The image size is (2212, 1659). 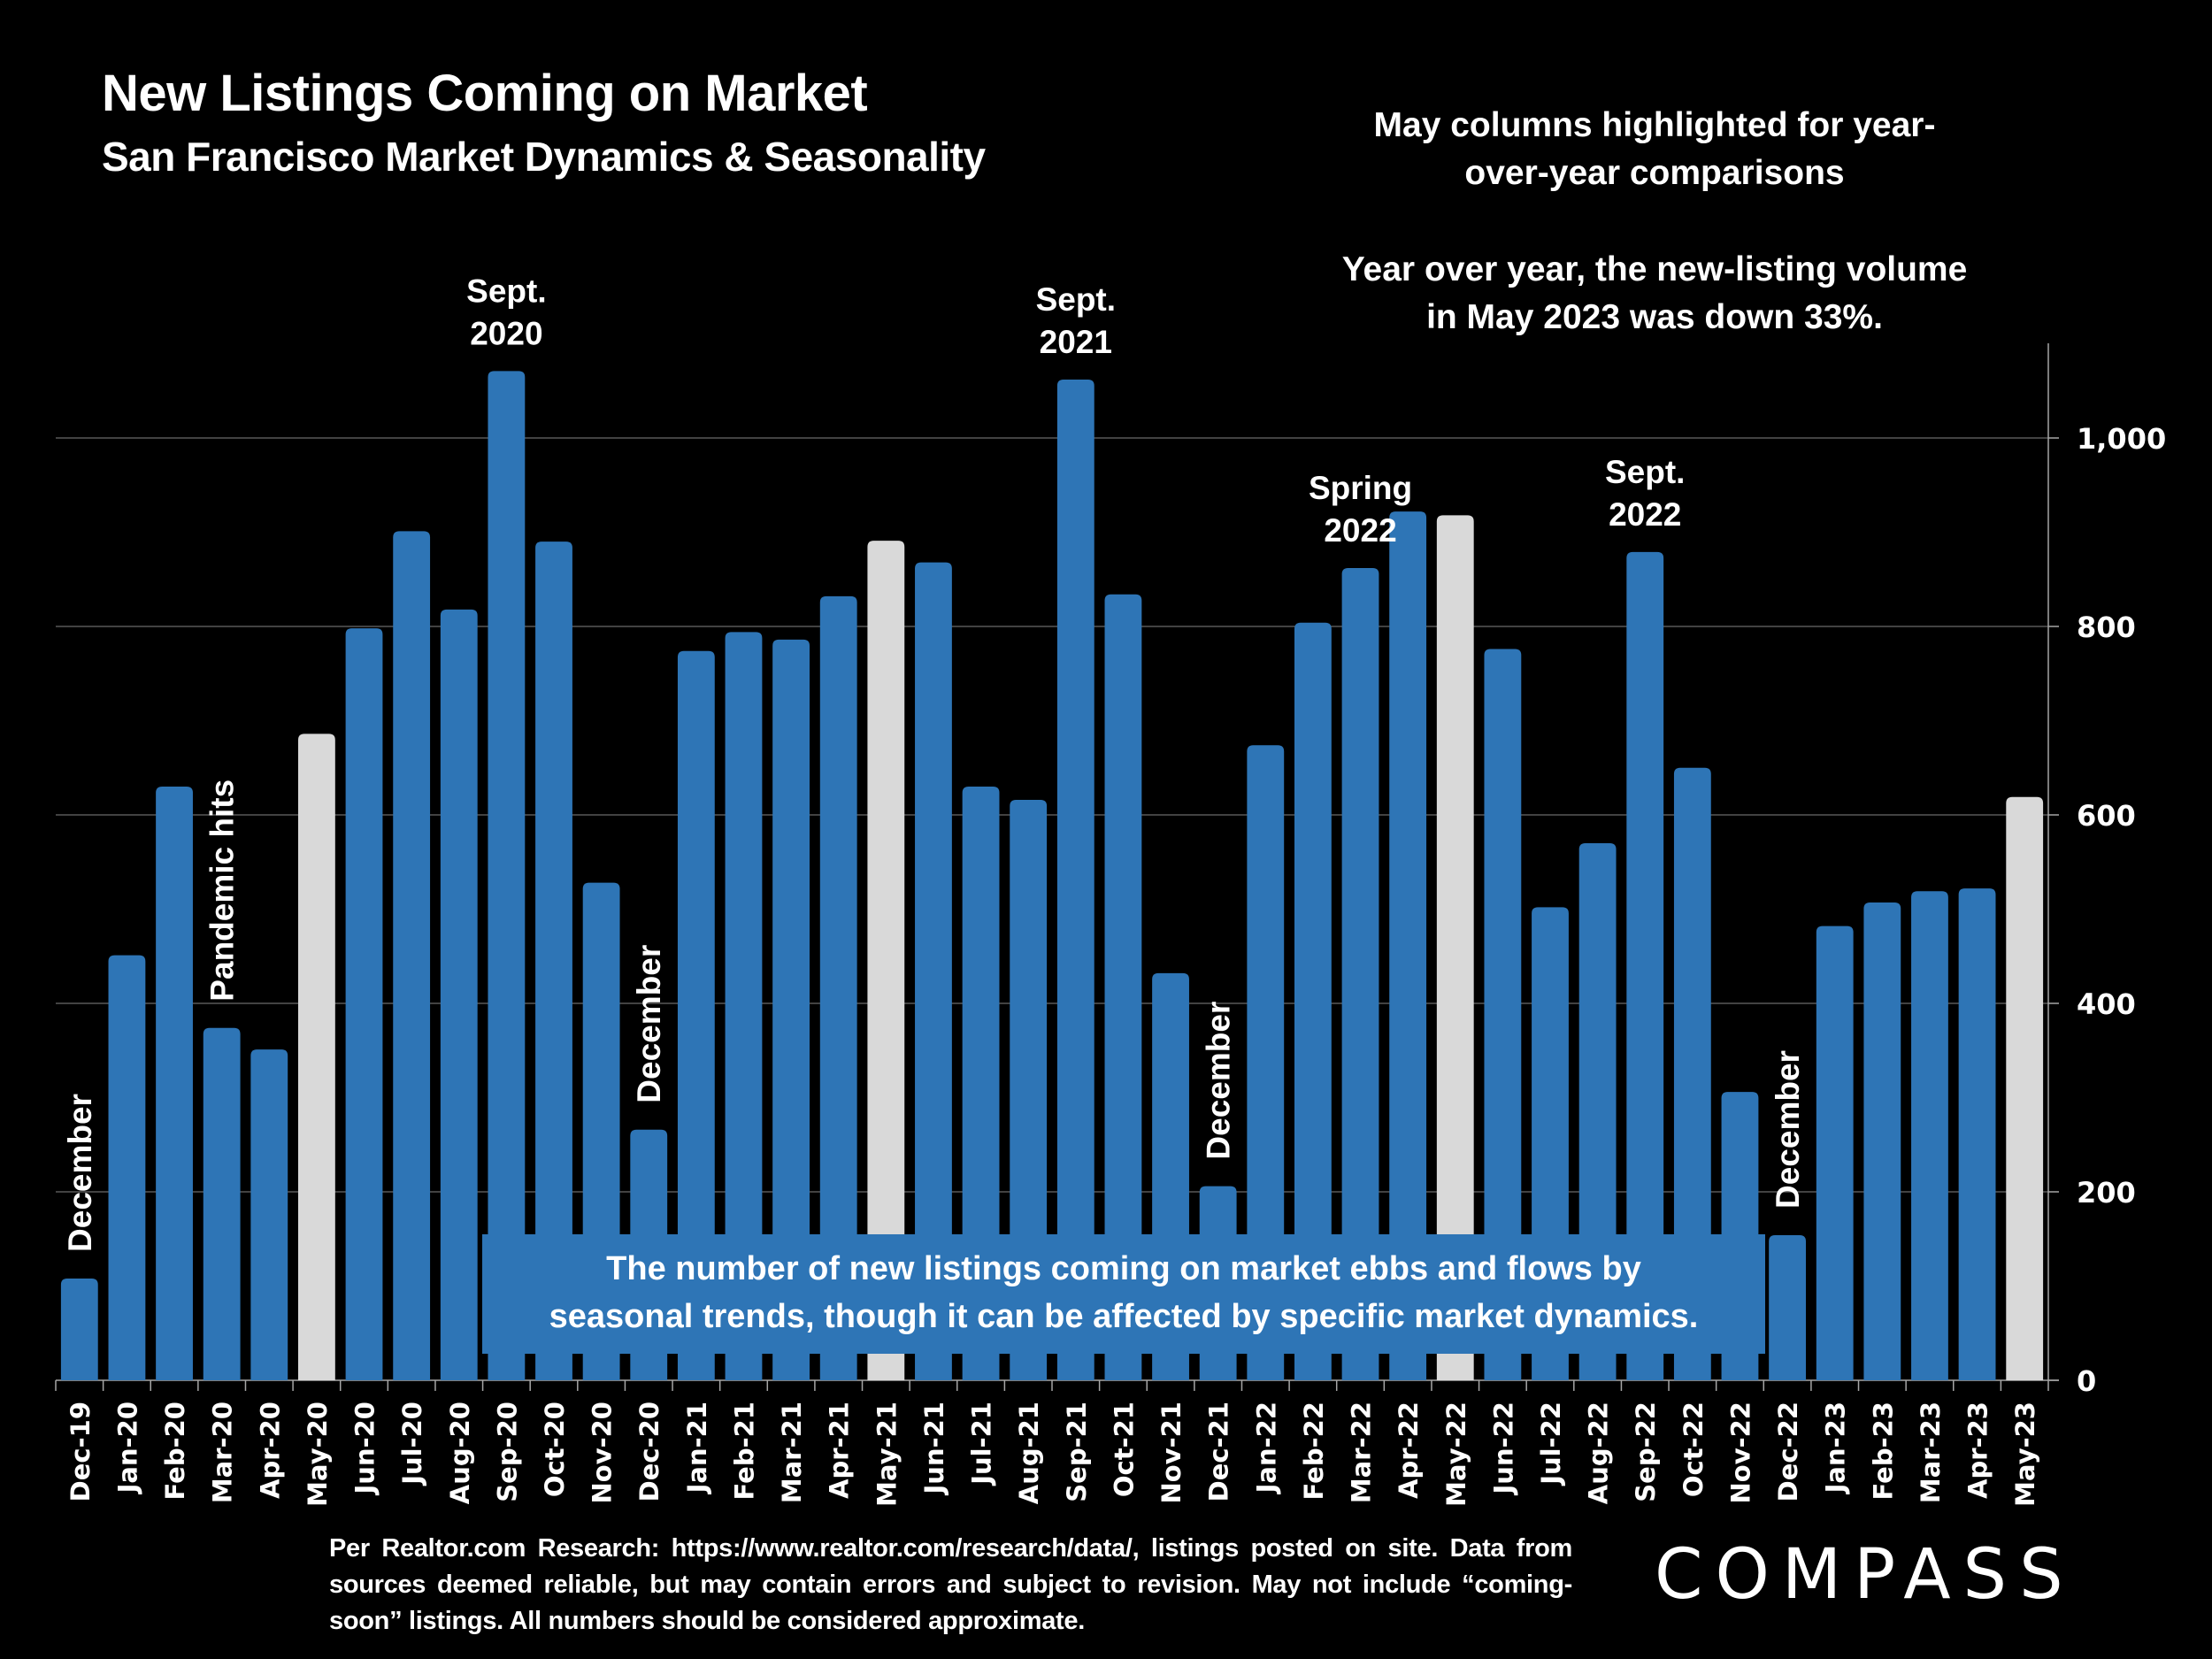 I want to click on y-tick-label: 200, so click(x=2106, y=1193).